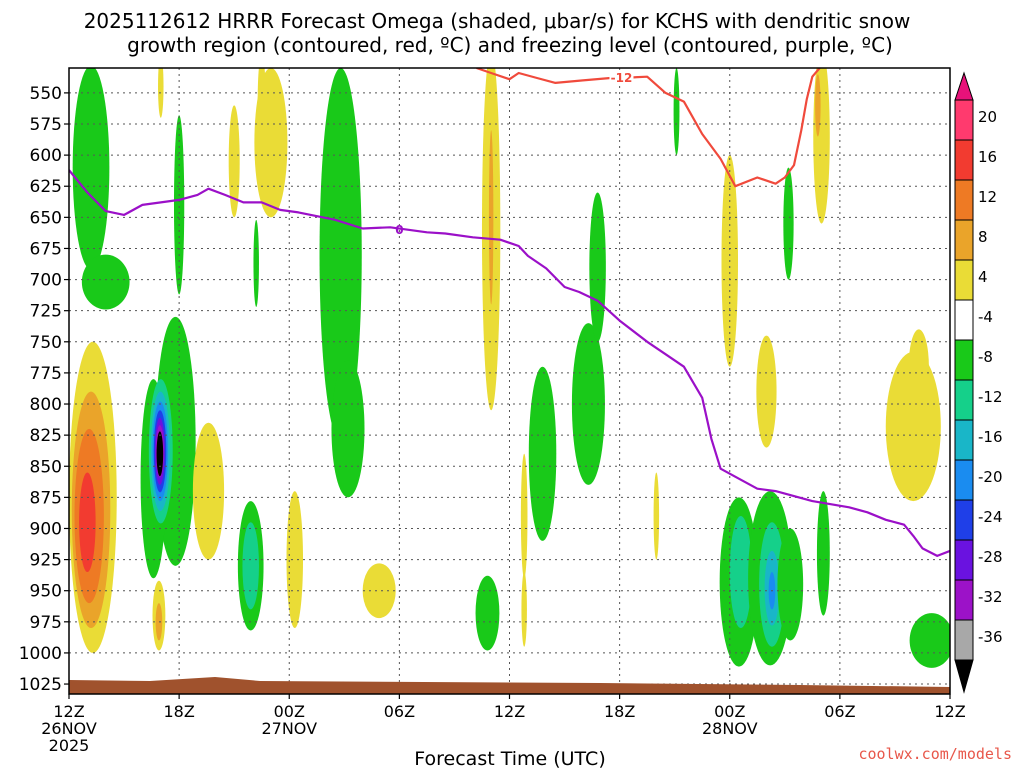 The image size is (1024, 768). Describe the element at coordinates (987, 157) in the screenshot. I see `colorbar-label-1: 16` at that location.